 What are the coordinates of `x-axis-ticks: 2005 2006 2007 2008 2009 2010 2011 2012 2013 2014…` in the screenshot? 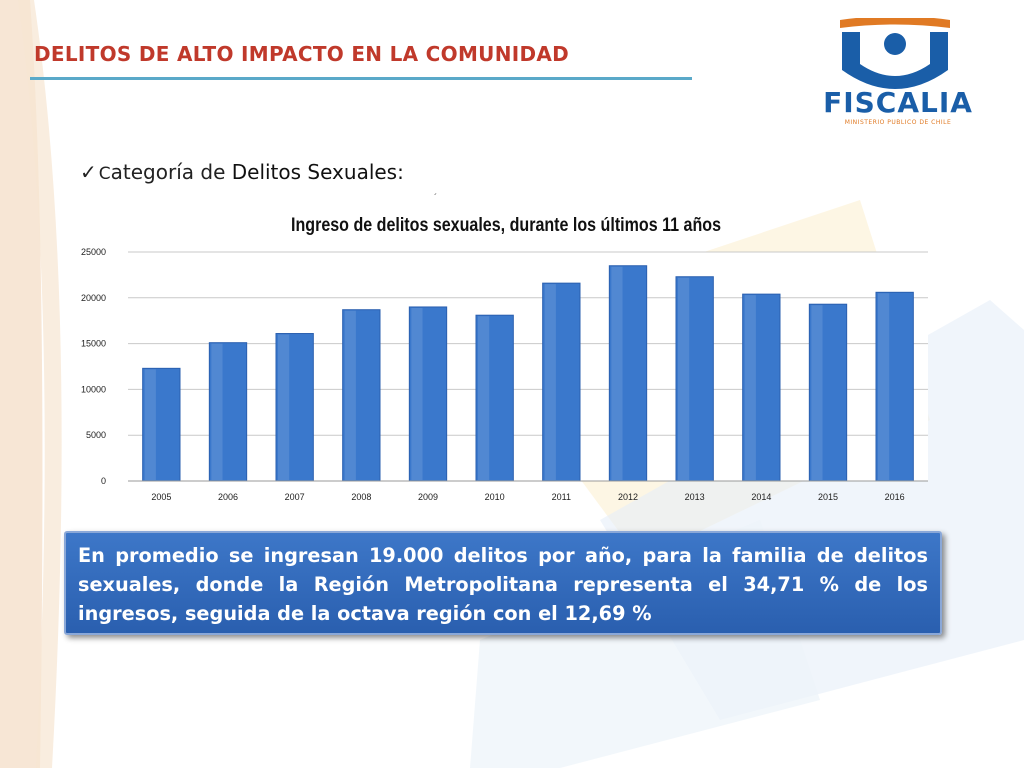 It's located at (528, 491).